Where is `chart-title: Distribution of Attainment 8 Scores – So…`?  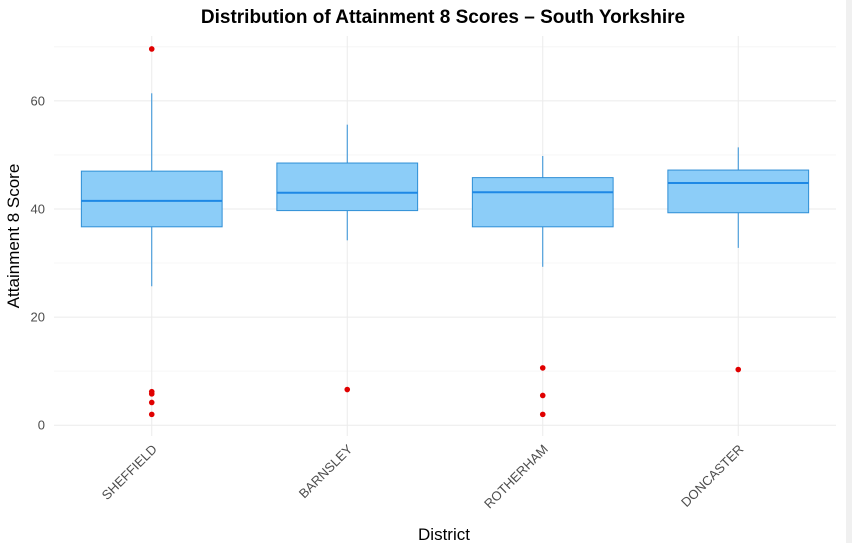 chart-title: Distribution of Attainment 8 Scores – So… is located at coordinates (443, 17).